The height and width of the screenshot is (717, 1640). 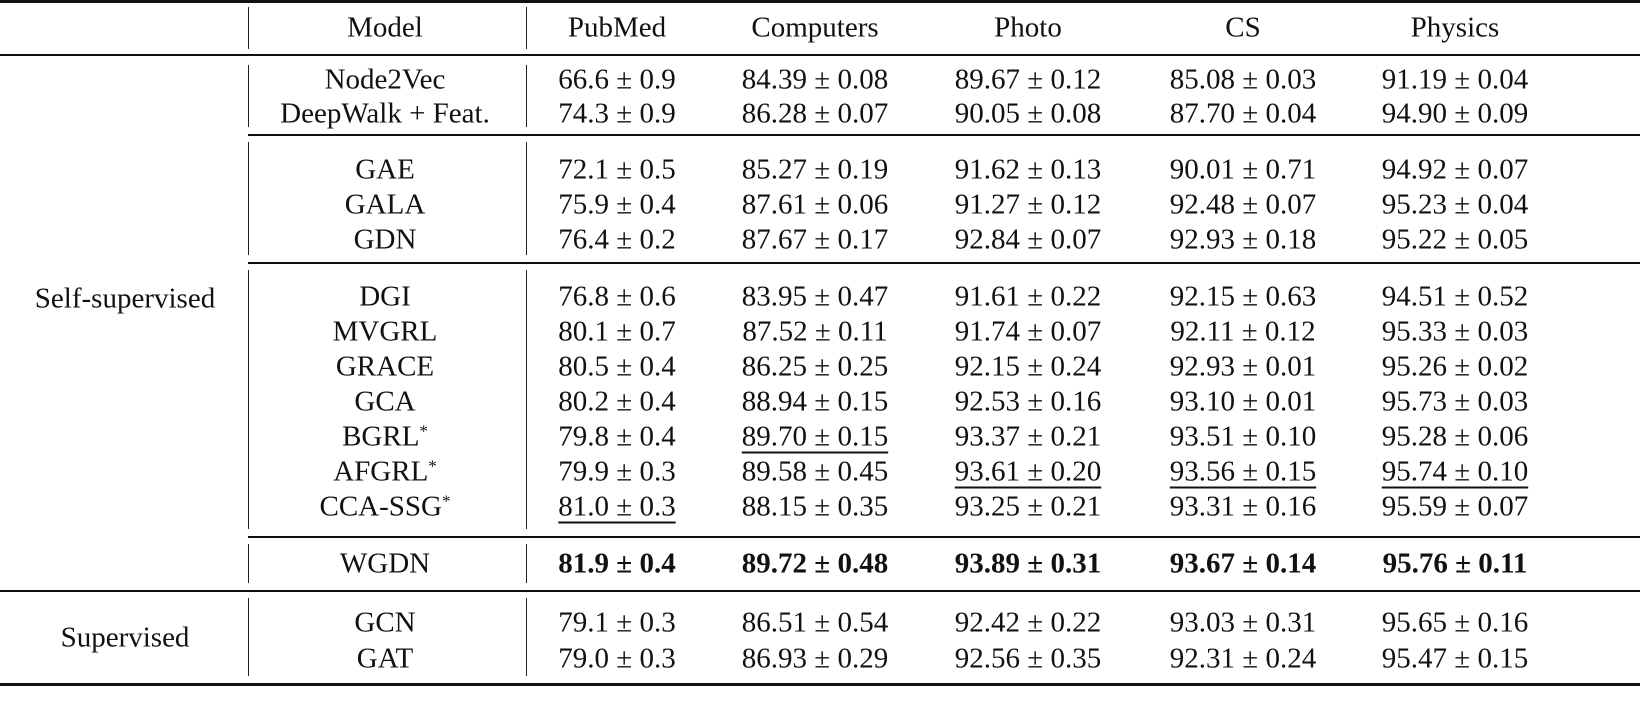 I want to click on model-label: DGI, so click(x=385, y=296).